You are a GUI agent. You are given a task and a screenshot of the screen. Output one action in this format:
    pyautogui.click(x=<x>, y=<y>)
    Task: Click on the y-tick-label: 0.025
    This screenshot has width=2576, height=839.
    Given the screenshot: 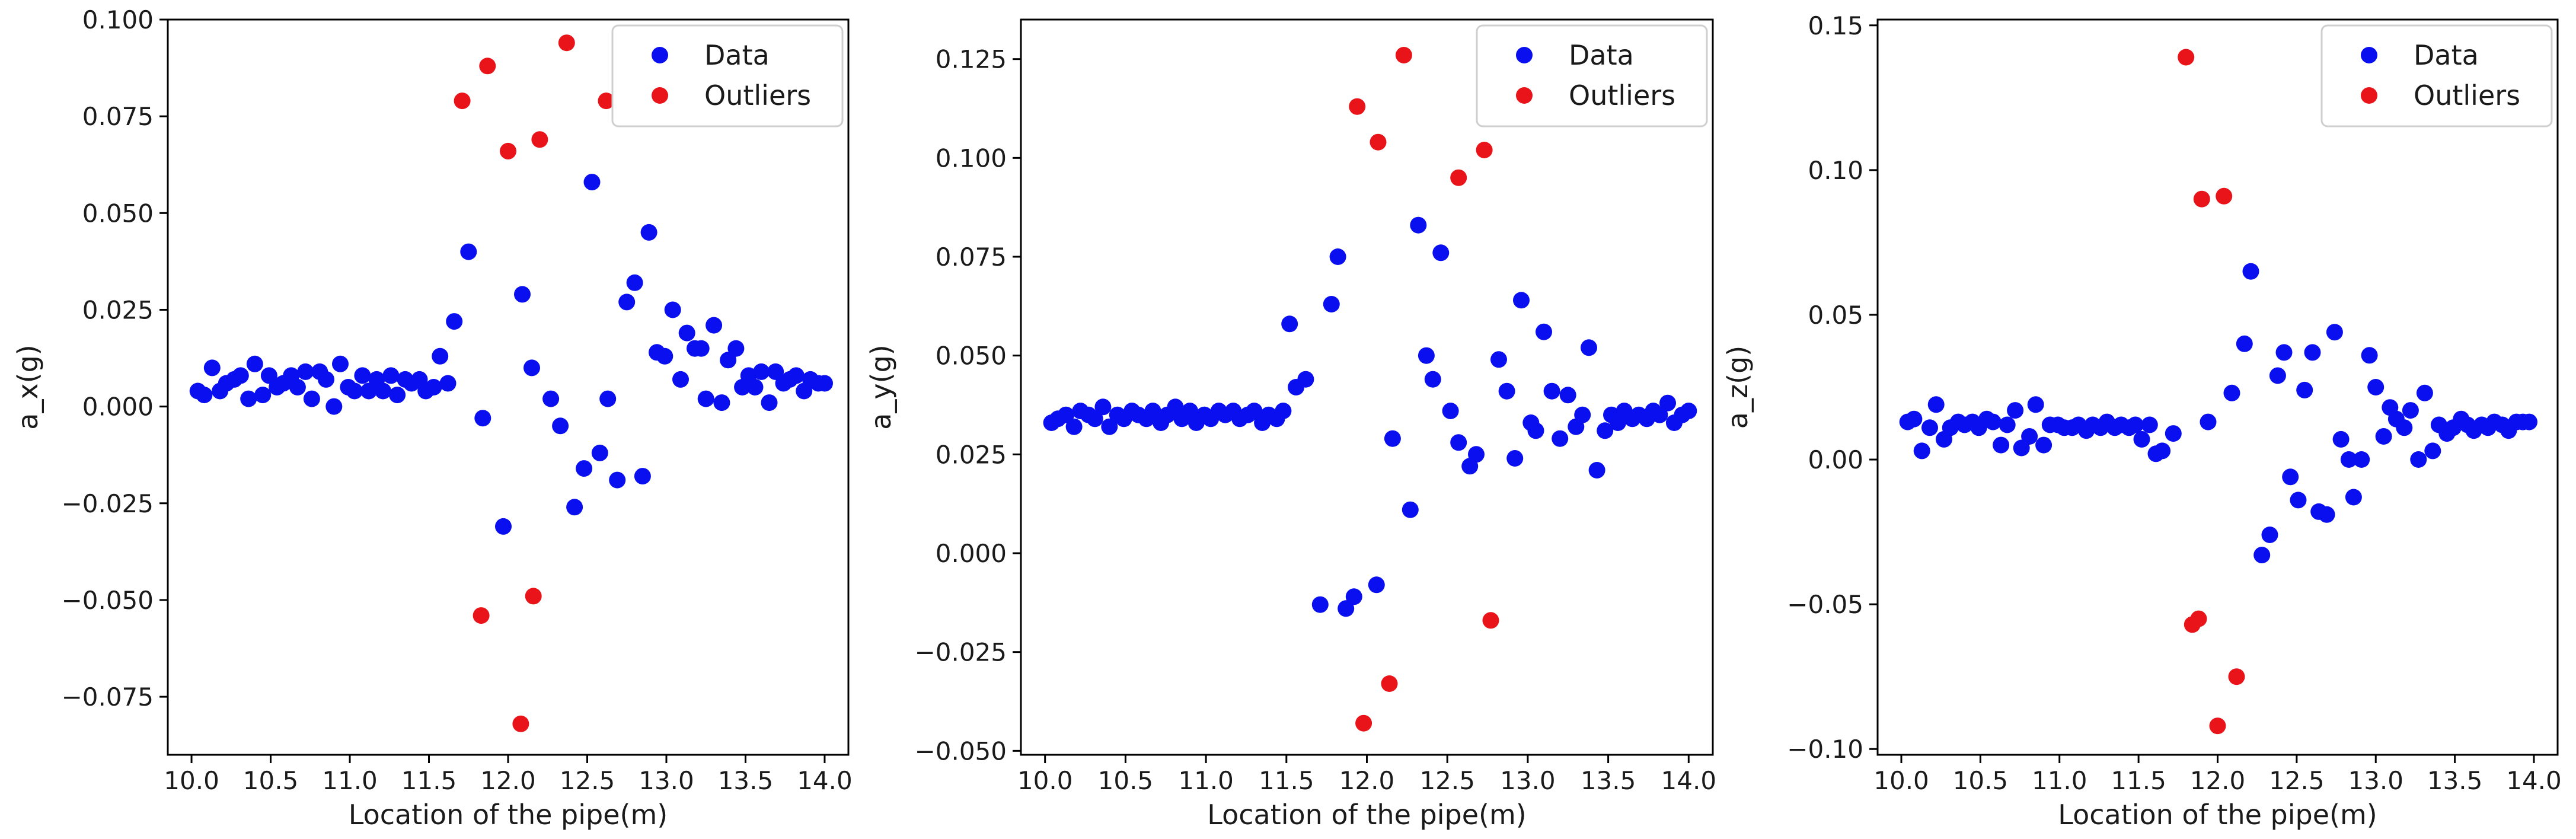 What is the action you would take?
    pyautogui.click(x=118, y=309)
    